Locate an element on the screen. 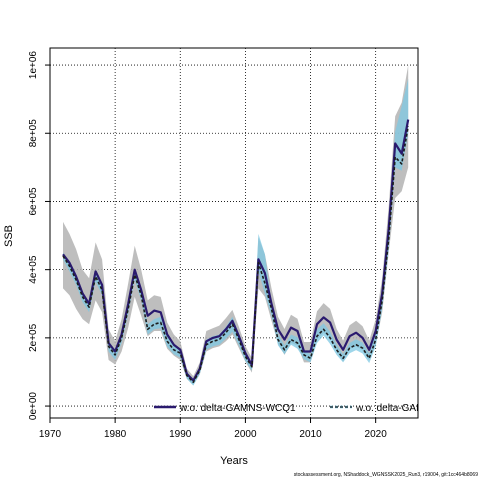 This screenshot has height=480, width=480. y-tick-label: 2e+05 is located at coordinates (33, 337).